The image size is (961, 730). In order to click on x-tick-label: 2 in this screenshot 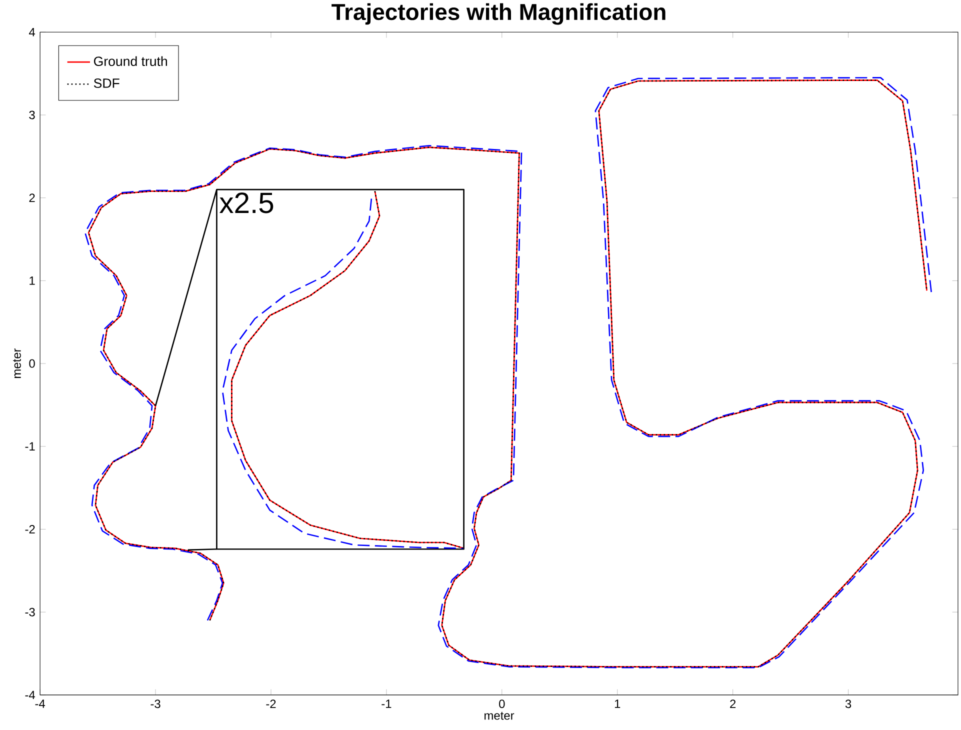, I will do `click(733, 704)`.